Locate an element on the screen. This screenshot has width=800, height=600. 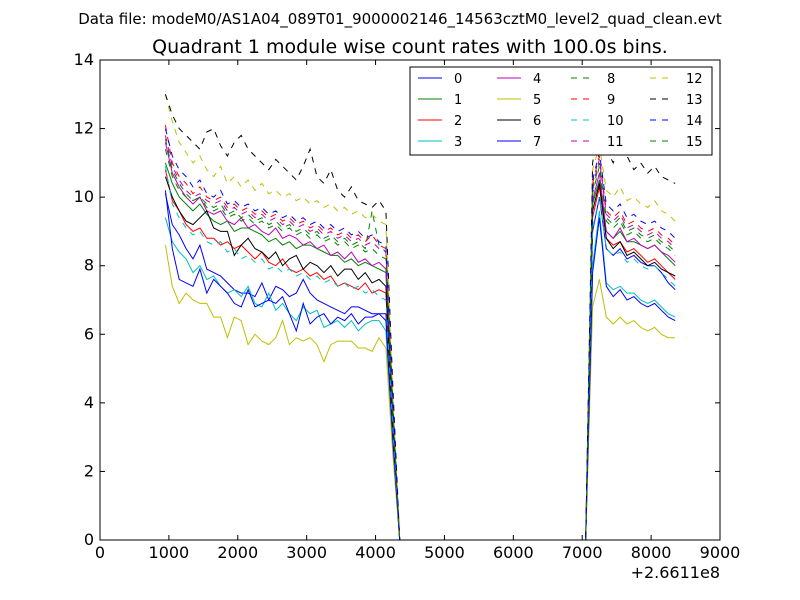
x-tick-label: 0 is located at coordinates (100, 552).